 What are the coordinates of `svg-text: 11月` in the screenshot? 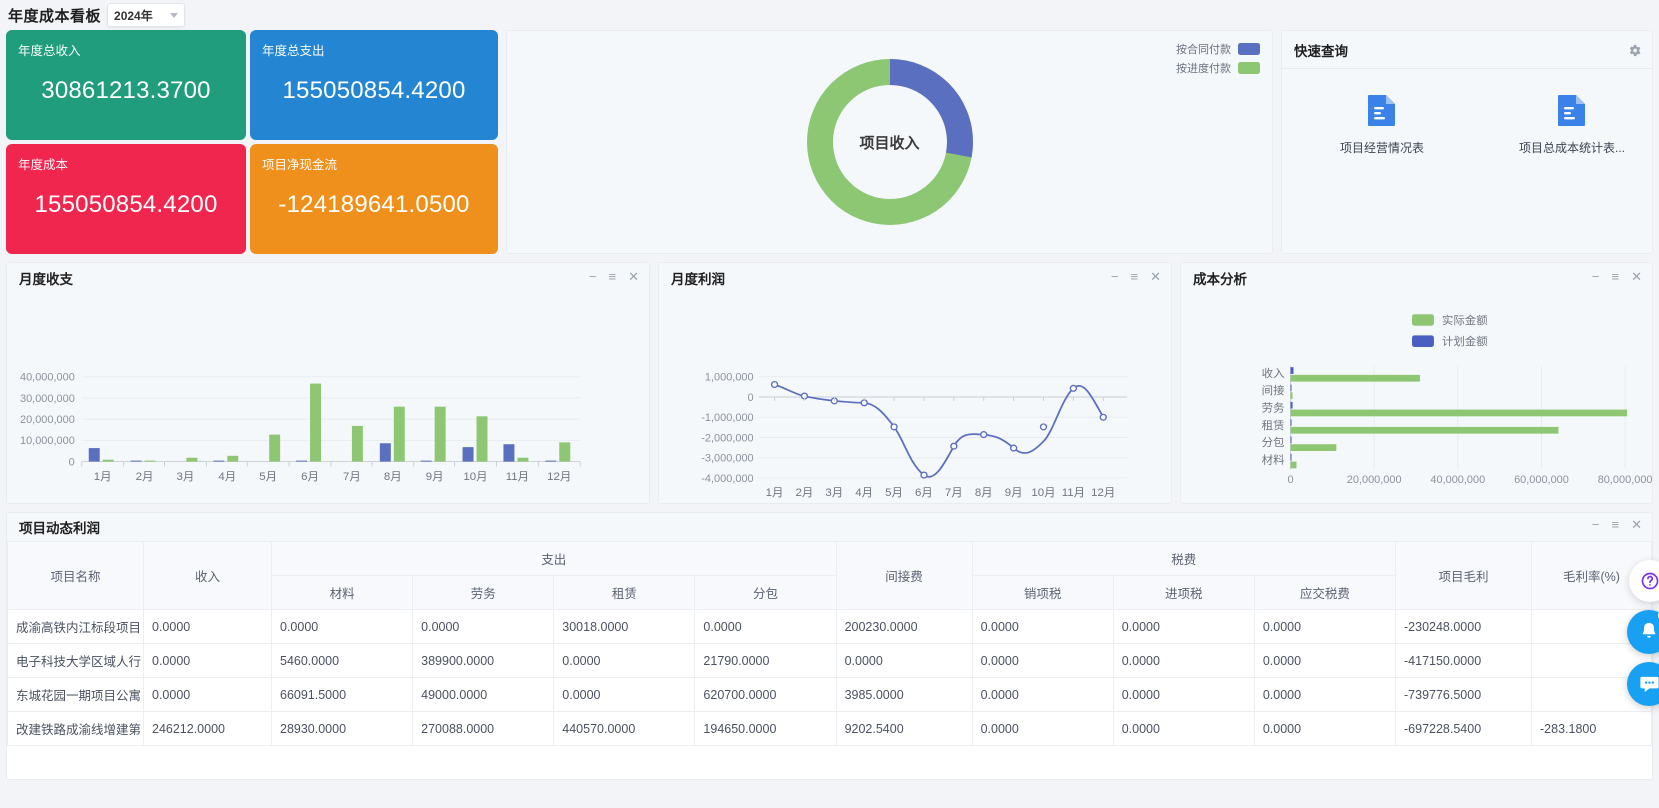 It's located at (517, 477).